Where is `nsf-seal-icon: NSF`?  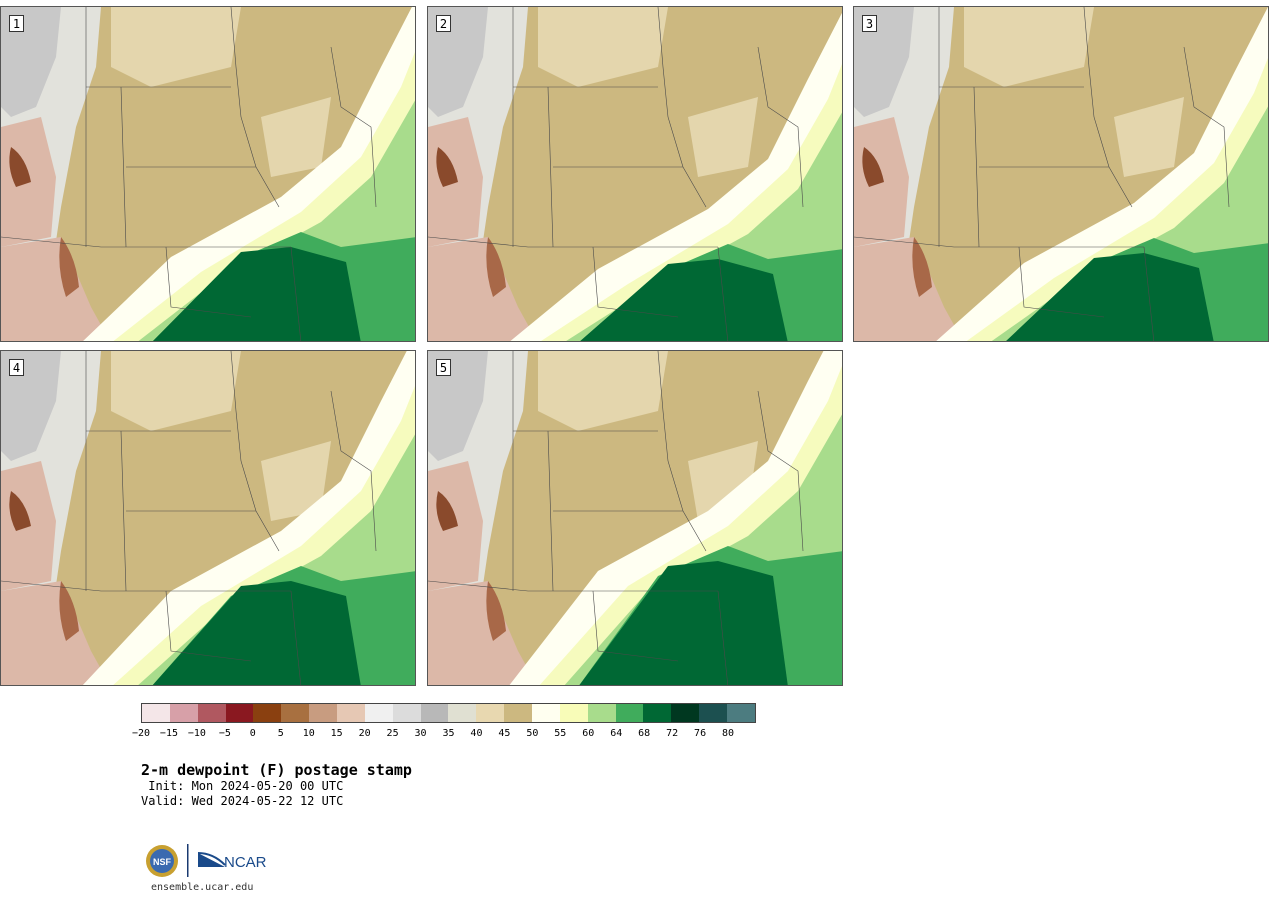
nsf-seal-icon: NSF is located at coordinates (162, 861).